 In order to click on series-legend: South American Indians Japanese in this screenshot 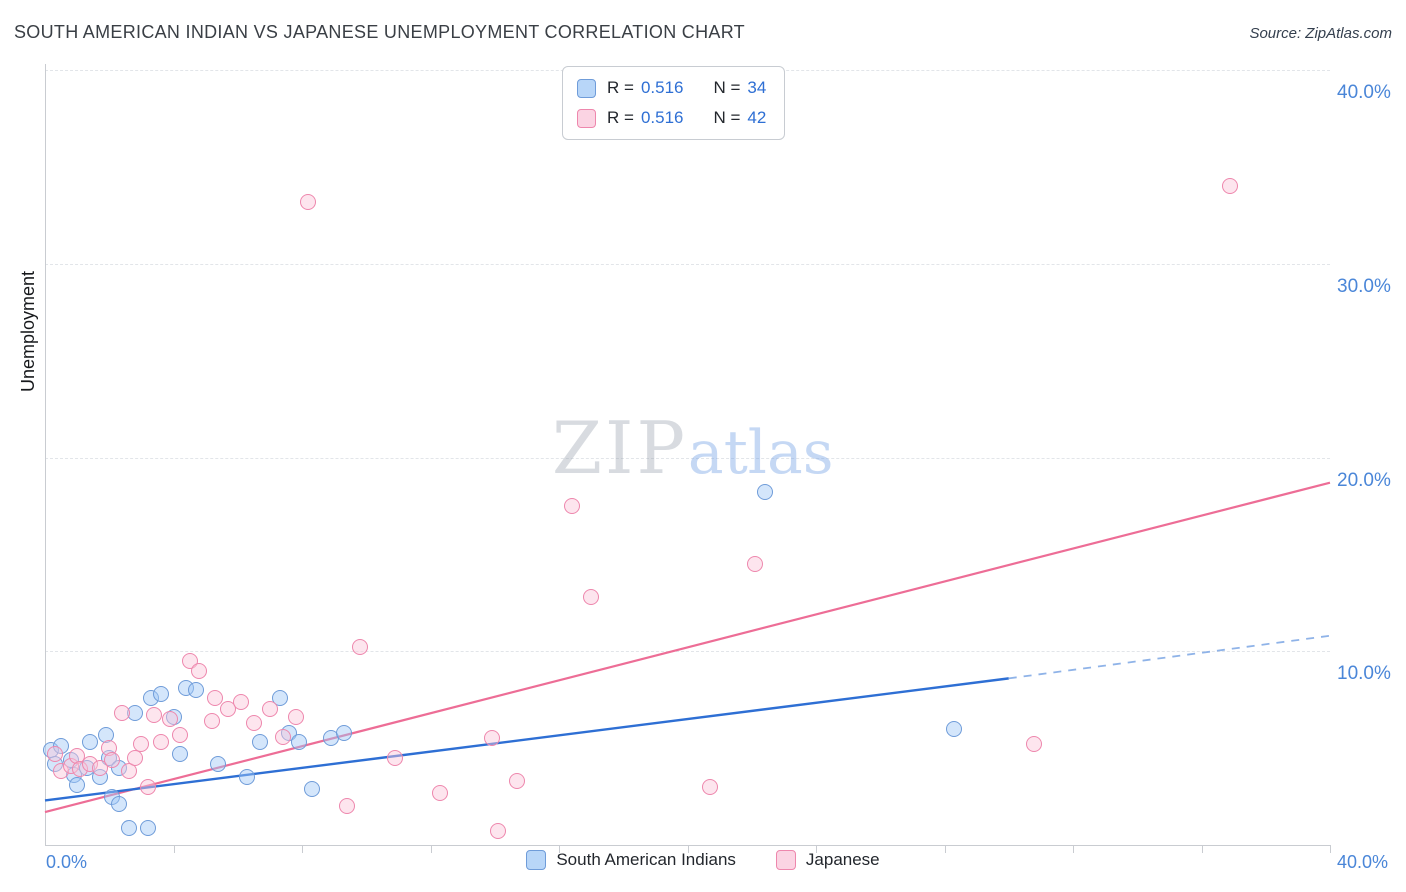, I will do `click(703, 860)`.